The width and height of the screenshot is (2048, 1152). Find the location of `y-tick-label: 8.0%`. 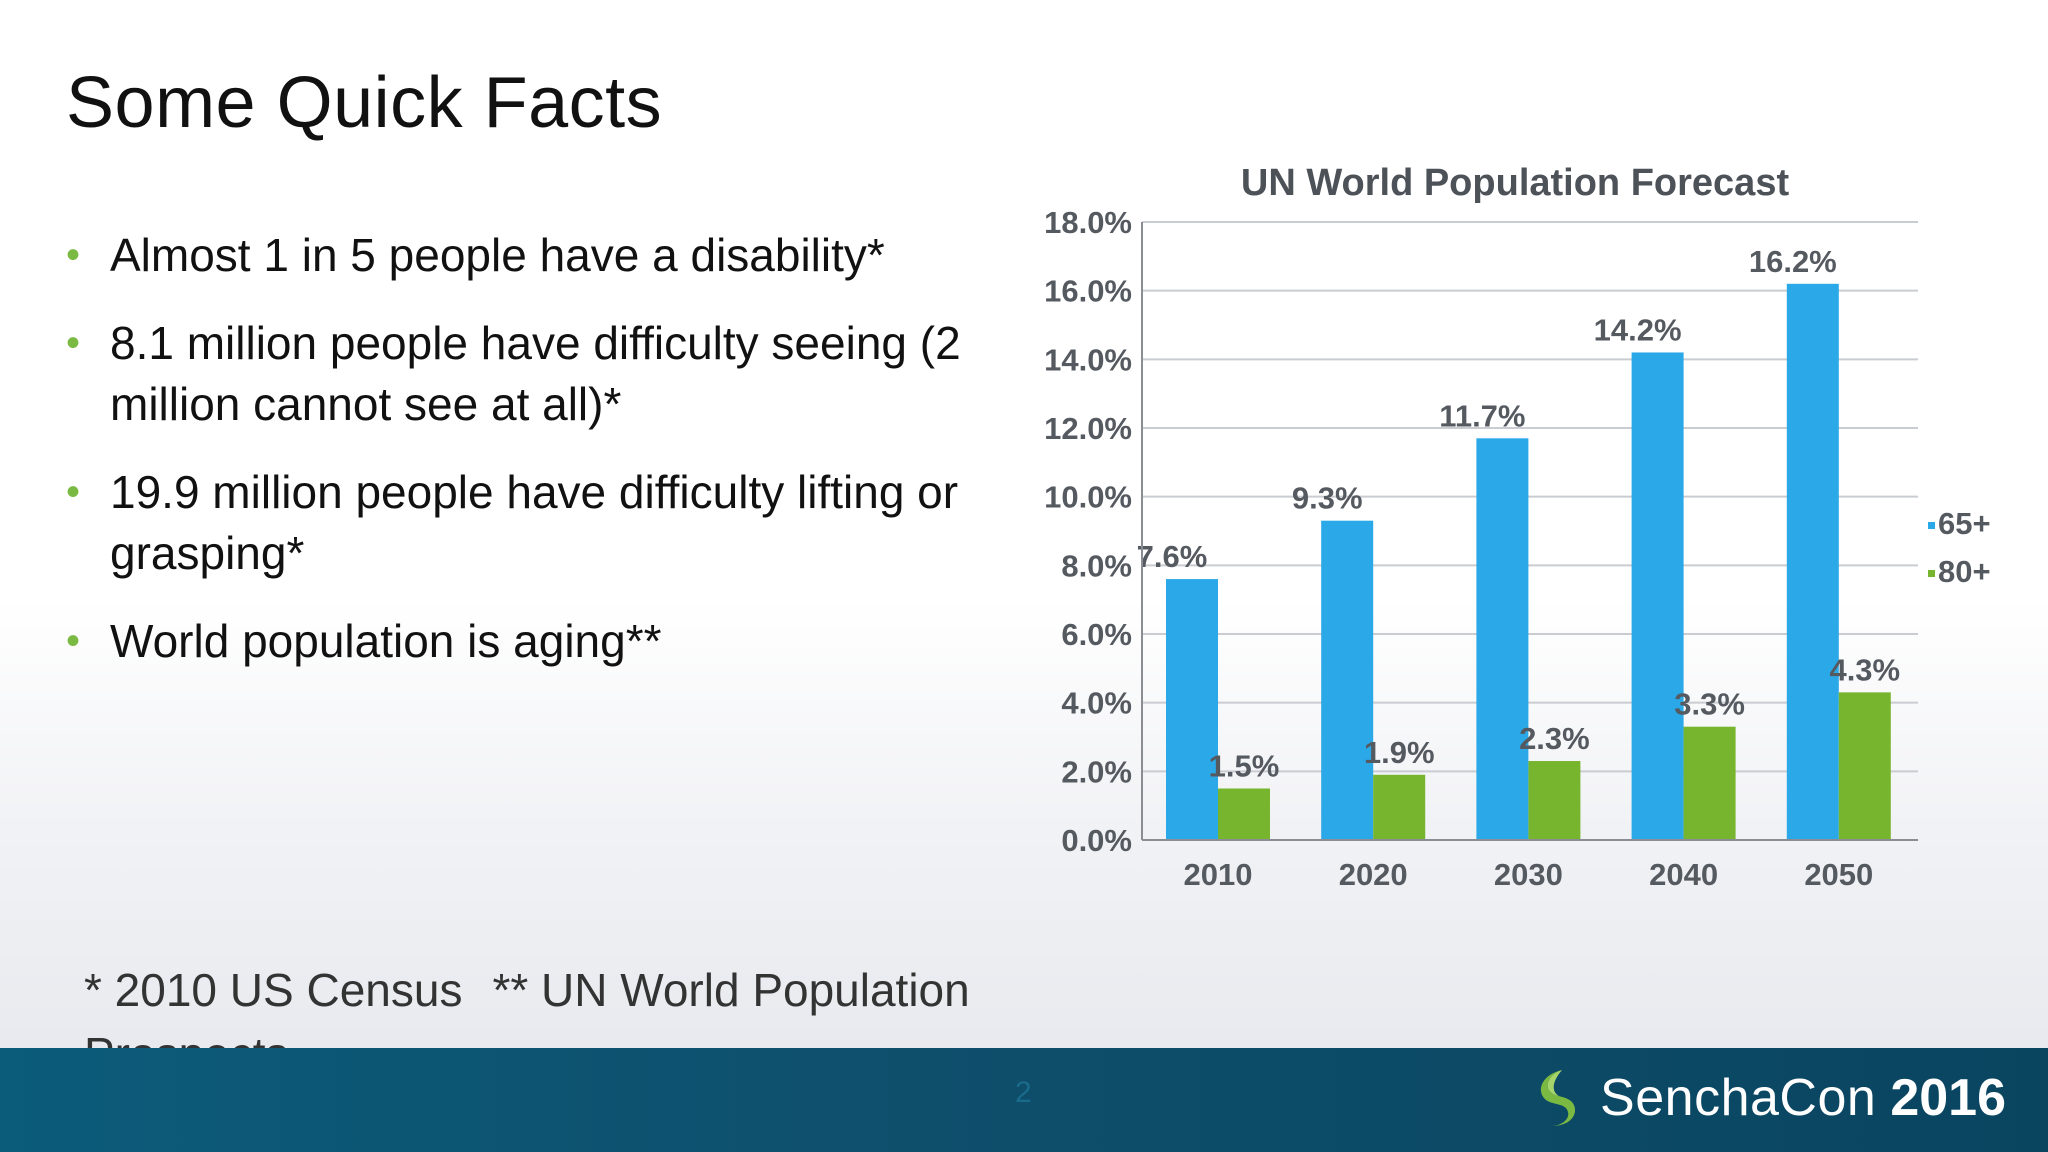

y-tick-label: 8.0% is located at coordinates (1096, 565).